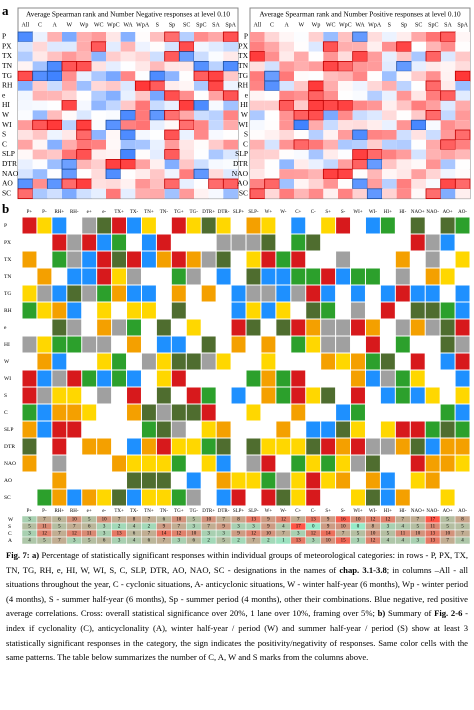 The width and height of the screenshot is (474, 710). What do you see at coordinates (7, 277) in the screenshot?
I see `row-label: TN` at bounding box center [7, 277].